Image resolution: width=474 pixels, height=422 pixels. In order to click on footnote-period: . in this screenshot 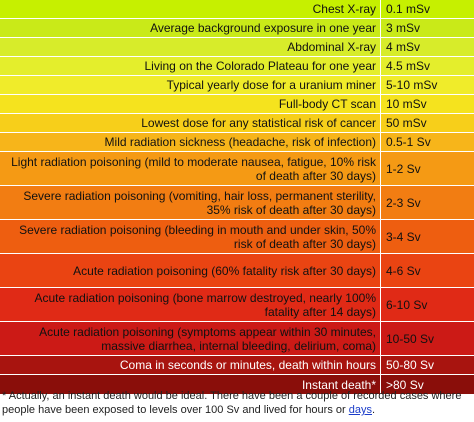, I will do `click(373, 410)`.